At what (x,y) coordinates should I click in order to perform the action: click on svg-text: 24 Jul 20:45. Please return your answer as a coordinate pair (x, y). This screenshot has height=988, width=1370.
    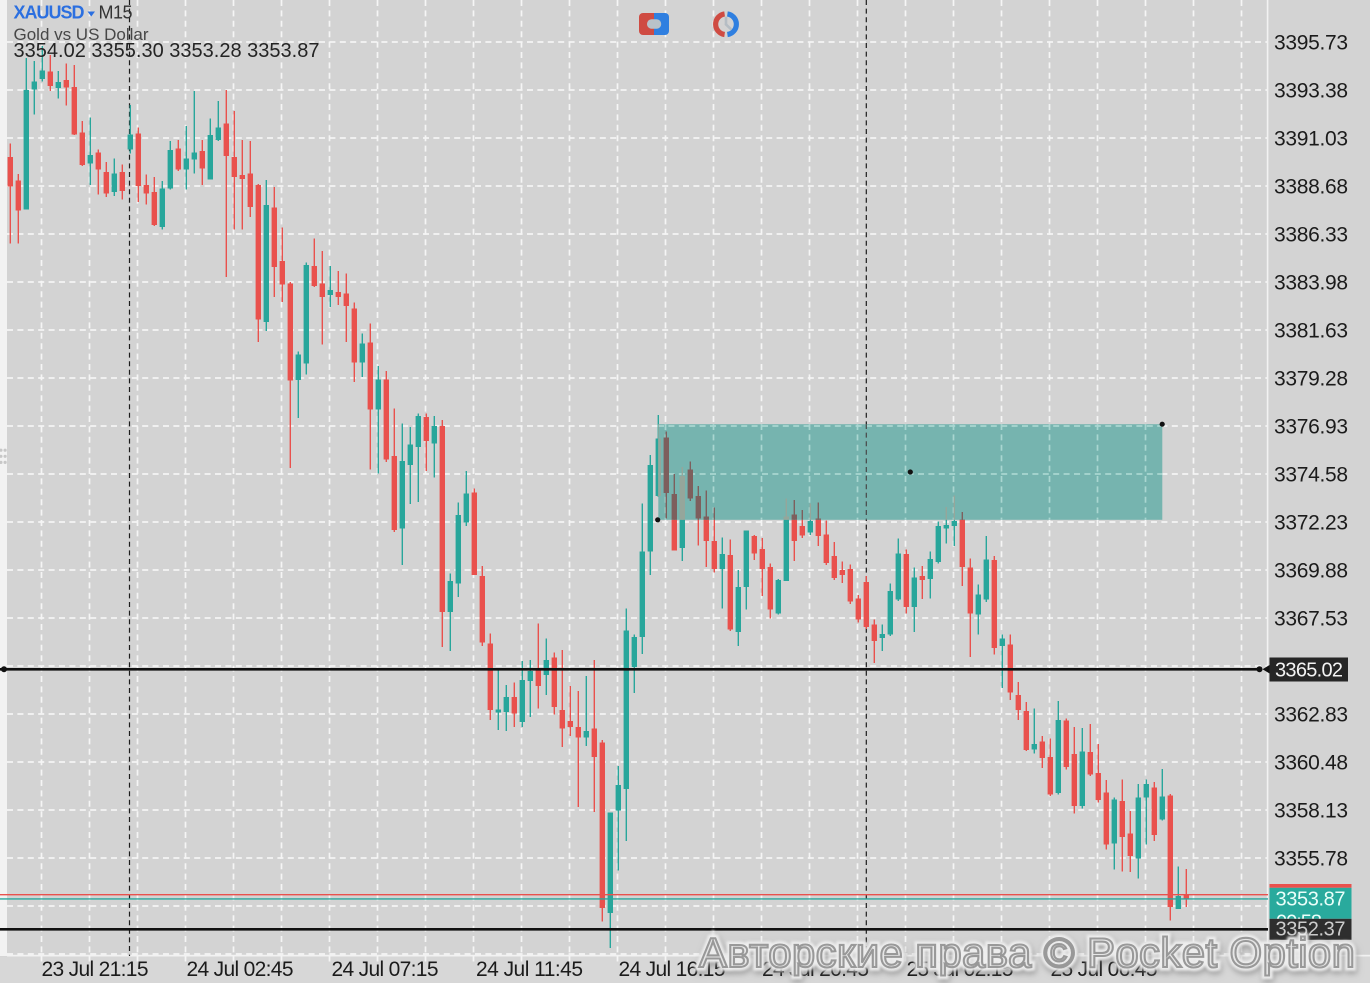
    Looking at the image, I should click on (815, 969).